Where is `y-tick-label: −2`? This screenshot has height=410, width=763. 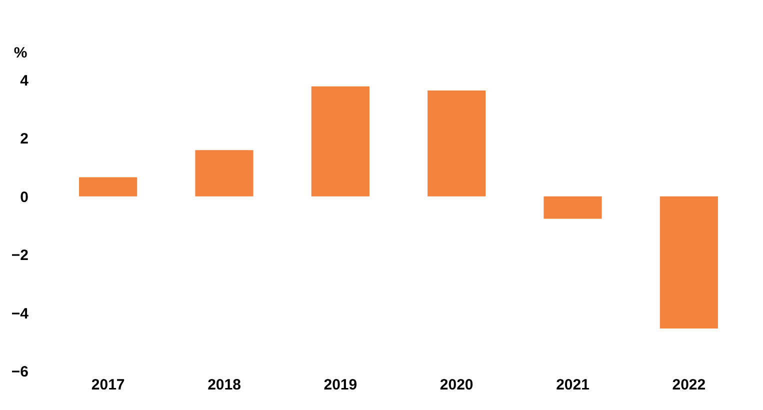 y-tick-label: −2 is located at coordinates (19, 255).